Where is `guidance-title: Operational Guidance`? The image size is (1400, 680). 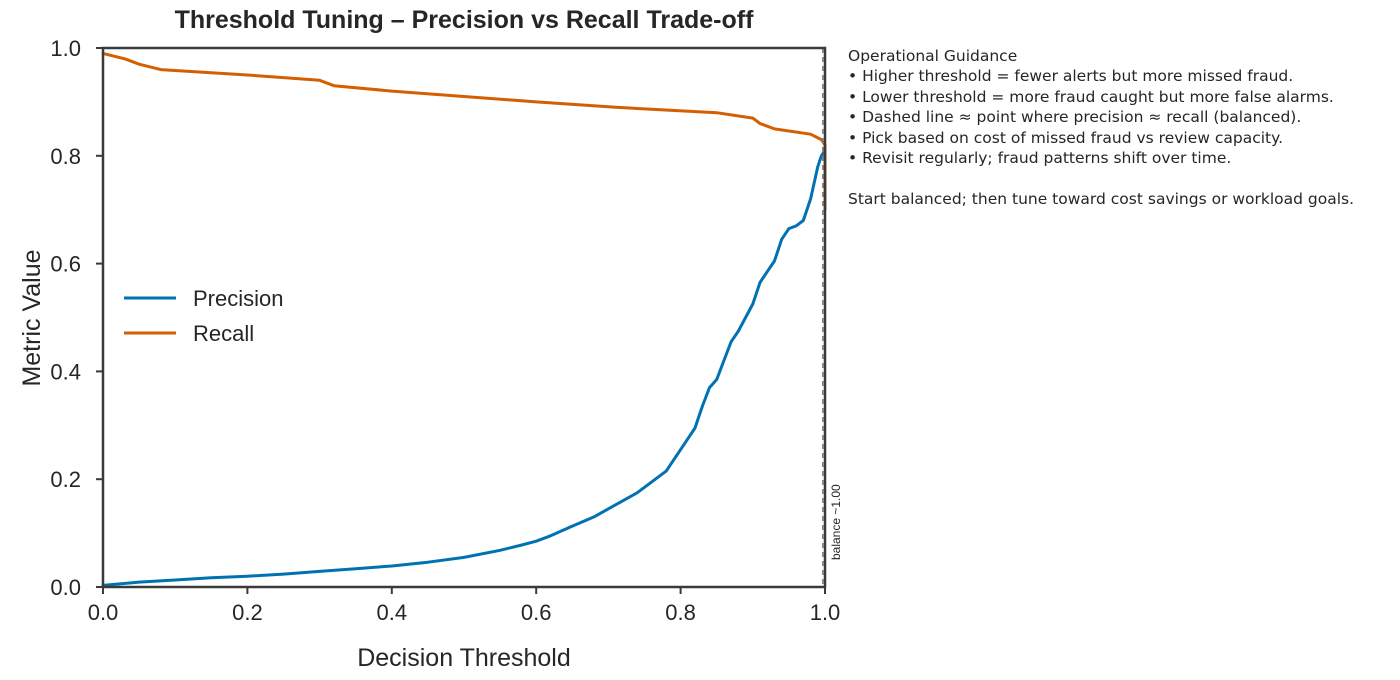
guidance-title: Operational Guidance is located at coordinates (933, 56).